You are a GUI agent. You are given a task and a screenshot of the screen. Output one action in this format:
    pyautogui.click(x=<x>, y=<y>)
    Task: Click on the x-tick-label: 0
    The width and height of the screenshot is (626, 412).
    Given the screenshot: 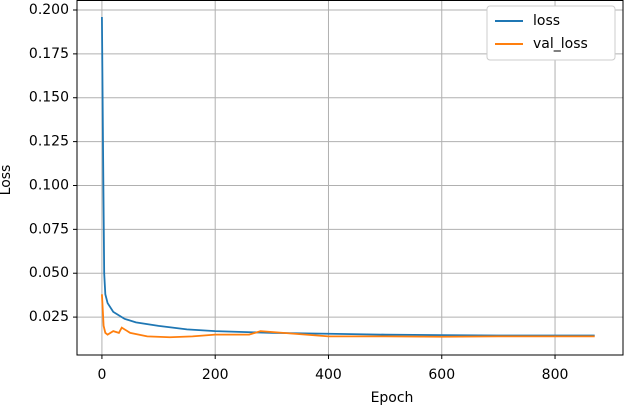 What is the action you would take?
    pyautogui.click(x=101, y=375)
    